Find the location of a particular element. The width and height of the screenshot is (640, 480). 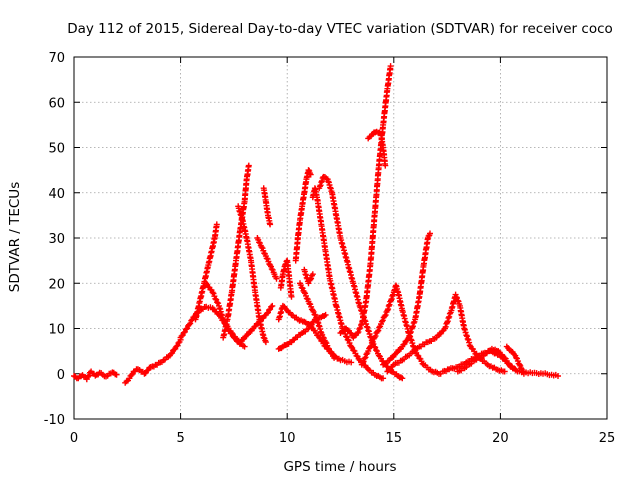

series-sat-t is located at coordinates (401, 329).